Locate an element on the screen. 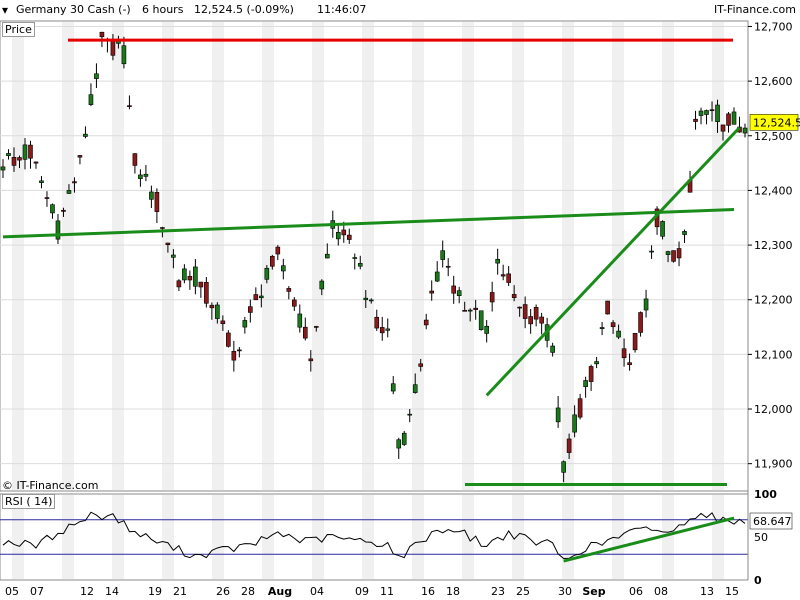 This screenshot has width=800, height=600. x-tick-label: Sep is located at coordinates (593, 591).